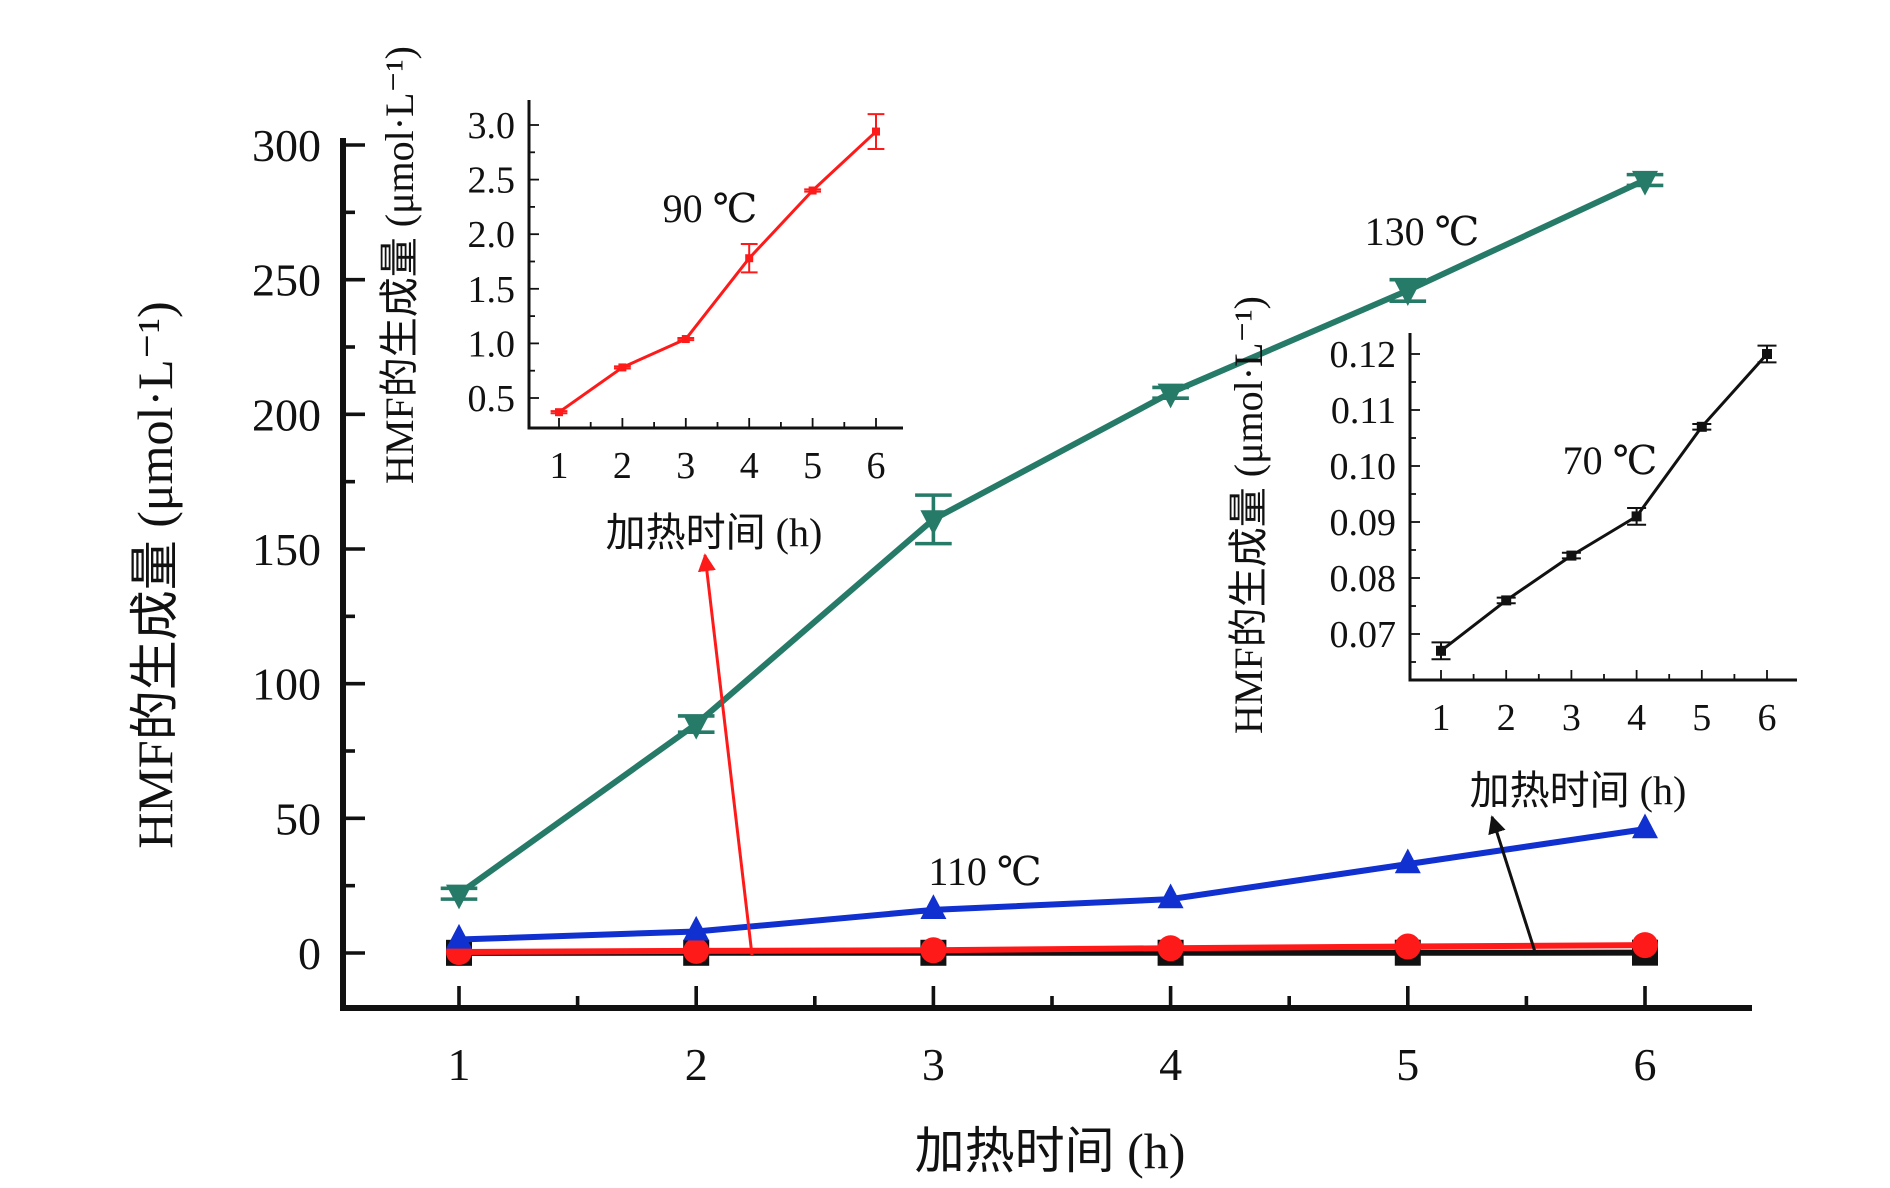 Image resolution: width=1890 pixels, height=1188 pixels. I want to click on y-tick-label: 0.5, so click(492, 399).